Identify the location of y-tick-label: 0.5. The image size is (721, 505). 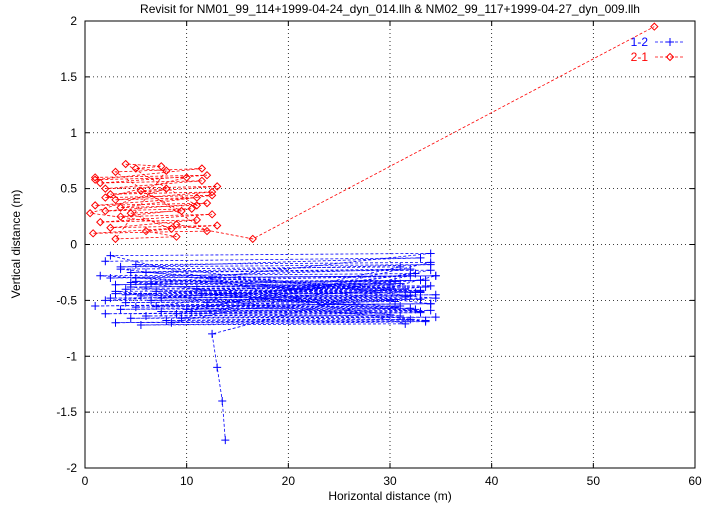
(68, 189).